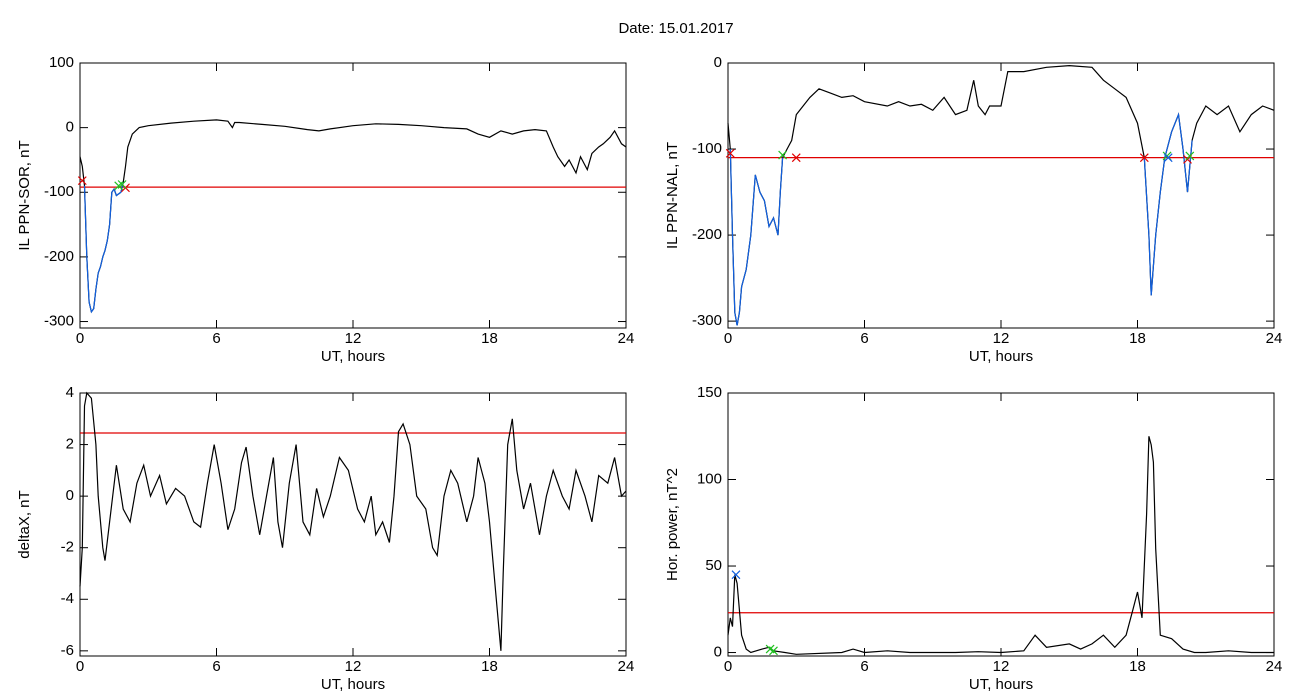 The height and width of the screenshot is (700, 1300). What do you see at coordinates (709, 392) in the screenshot?
I see `y-tick-label: 150` at bounding box center [709, 392].